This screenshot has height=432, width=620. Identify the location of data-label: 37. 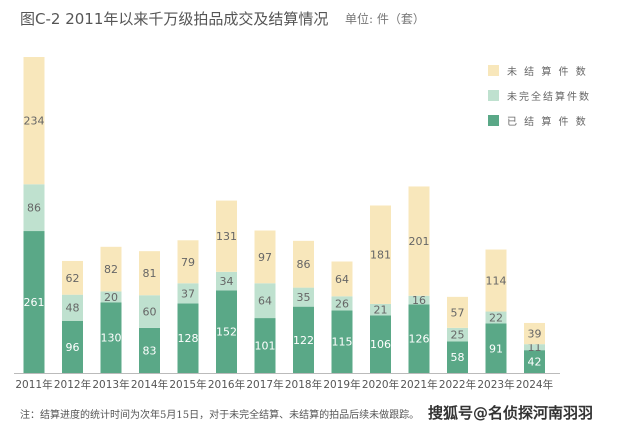
(188, 293).